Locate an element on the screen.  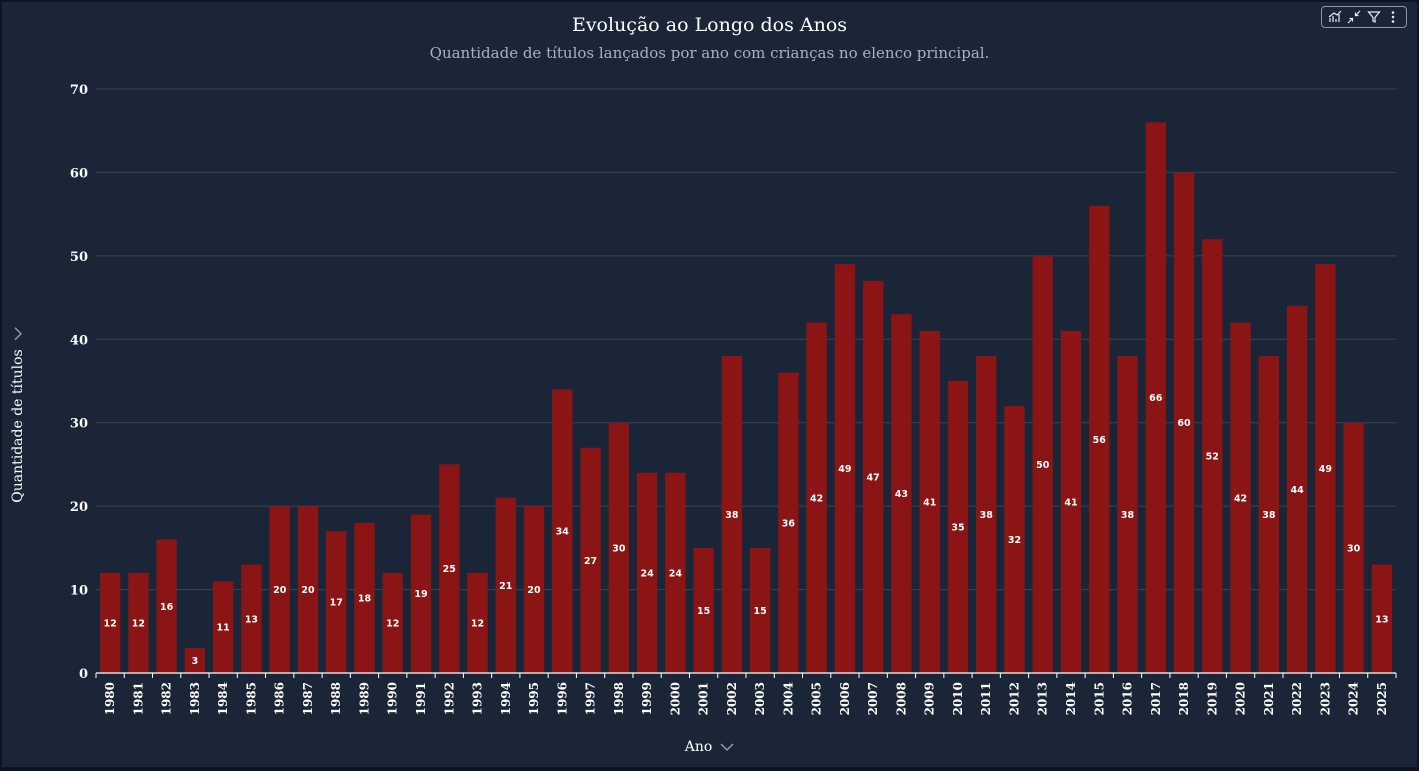
x-tick-label: 1997 is located at coordinates (591, 698).